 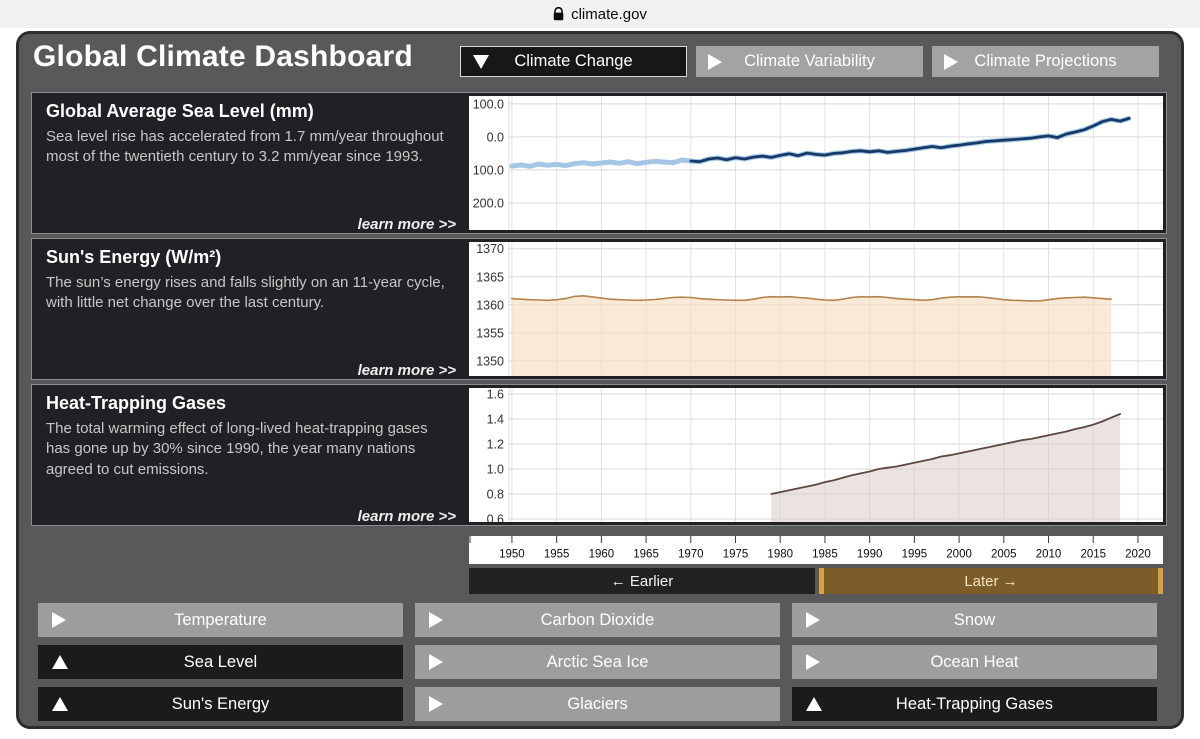 What do you see at coordinates (490, 277) in the screenshot?
I see `svg-text: 1365` at bounding box center [490, 277].